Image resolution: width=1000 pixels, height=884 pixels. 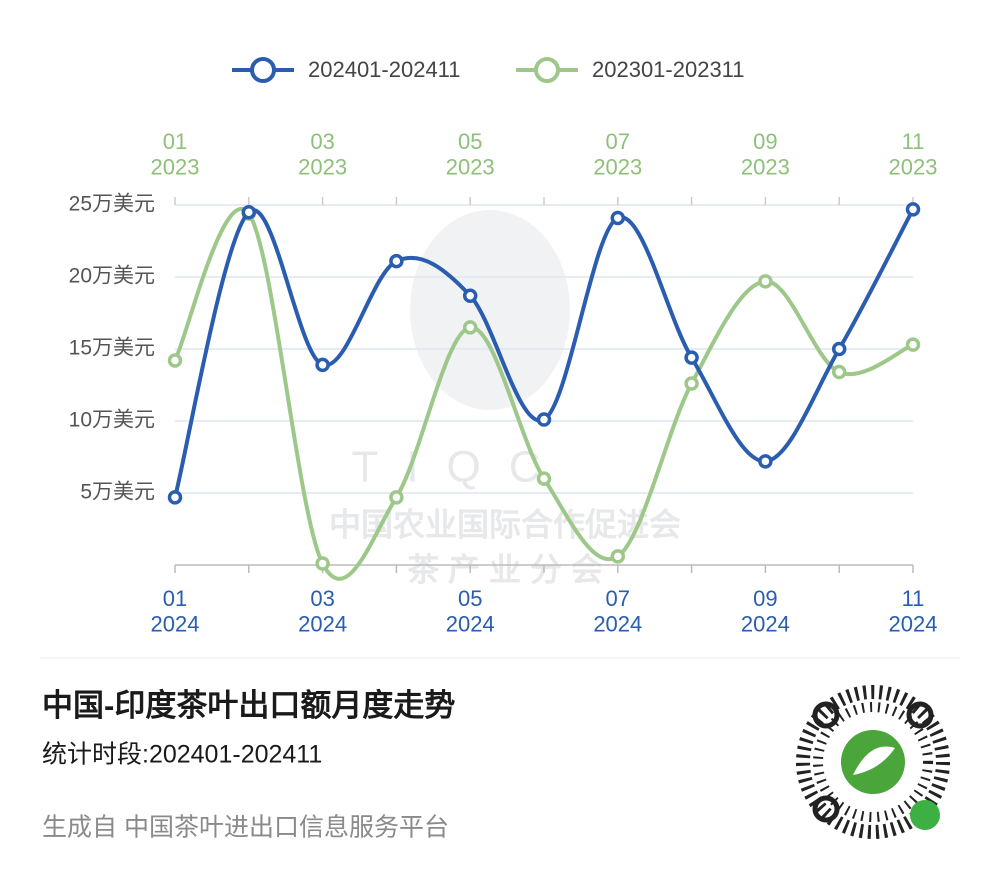 What do you see at coordinates (182, 755) in the screenshot?
I see `subtitle: 统计时段:202401-202411` at bounding box center [182, 755].